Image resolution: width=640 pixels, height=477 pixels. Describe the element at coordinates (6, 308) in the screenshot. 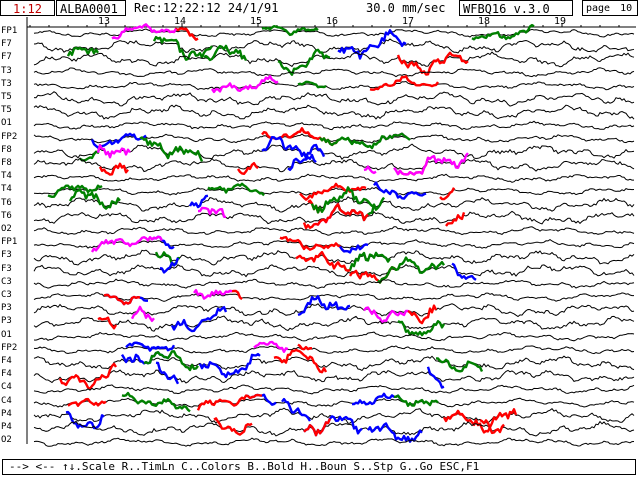

I see `channel-label: P3` at that location.